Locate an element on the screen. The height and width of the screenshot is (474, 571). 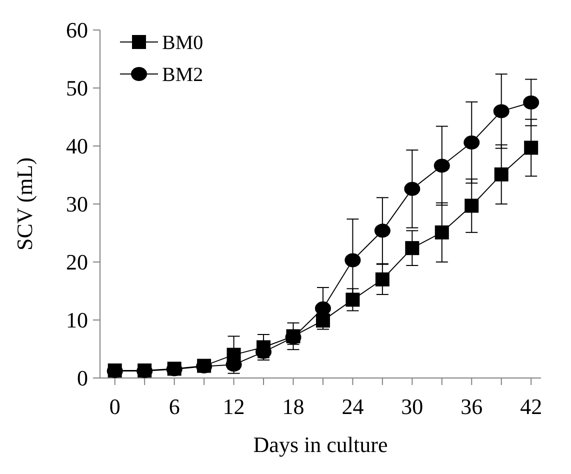
y-tick-label: 40 is located at coordinates (77, 146).